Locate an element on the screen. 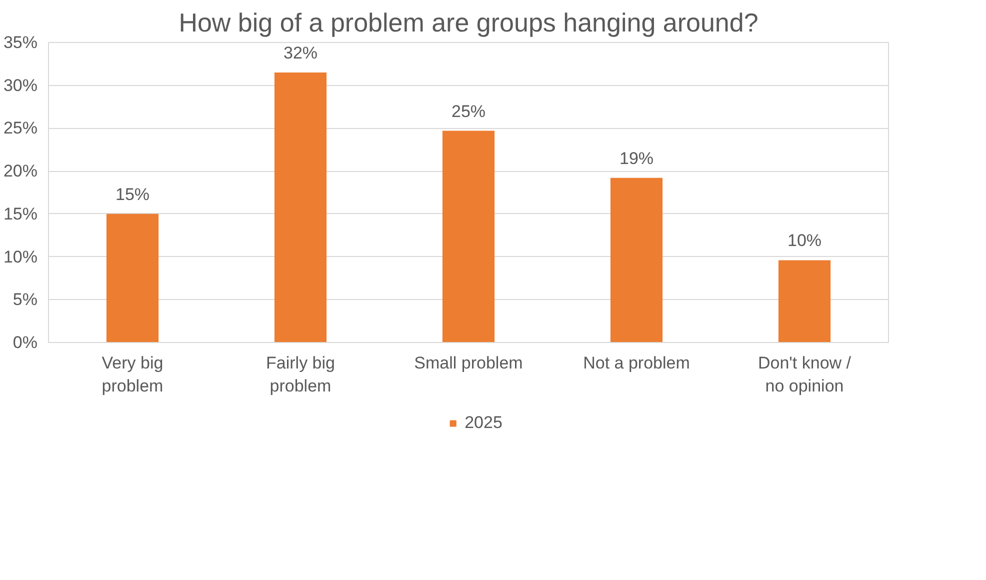 This screenshot has width=986, height=580. data-label: 25% is located at coordinates (468, 111).